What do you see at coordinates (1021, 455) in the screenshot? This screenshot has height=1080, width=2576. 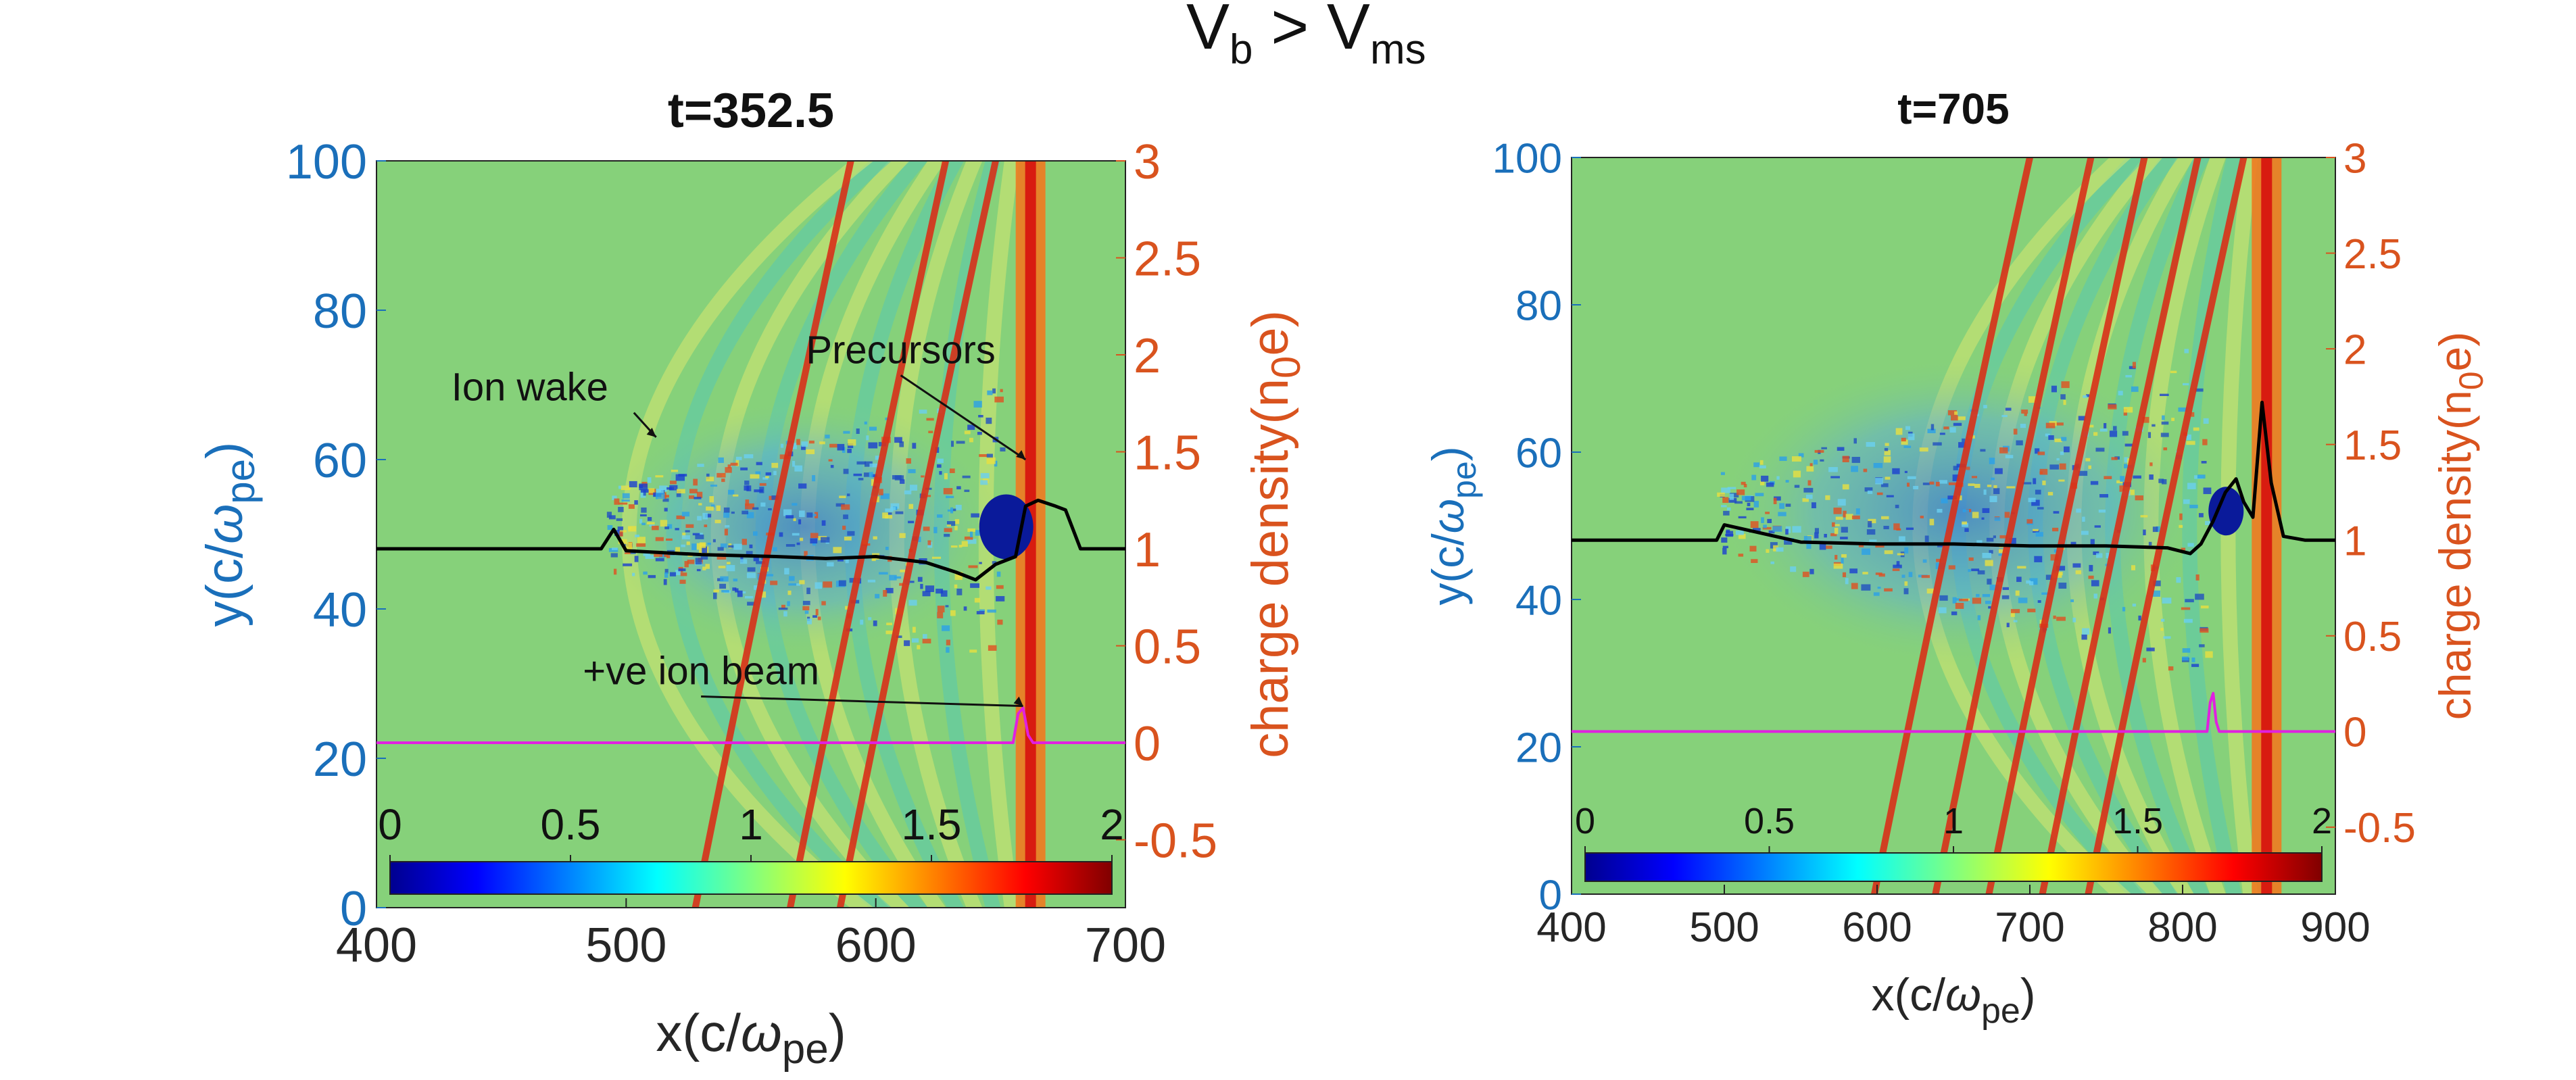 I see `annotation-arrowhead` at bounding box center [1021, 455].